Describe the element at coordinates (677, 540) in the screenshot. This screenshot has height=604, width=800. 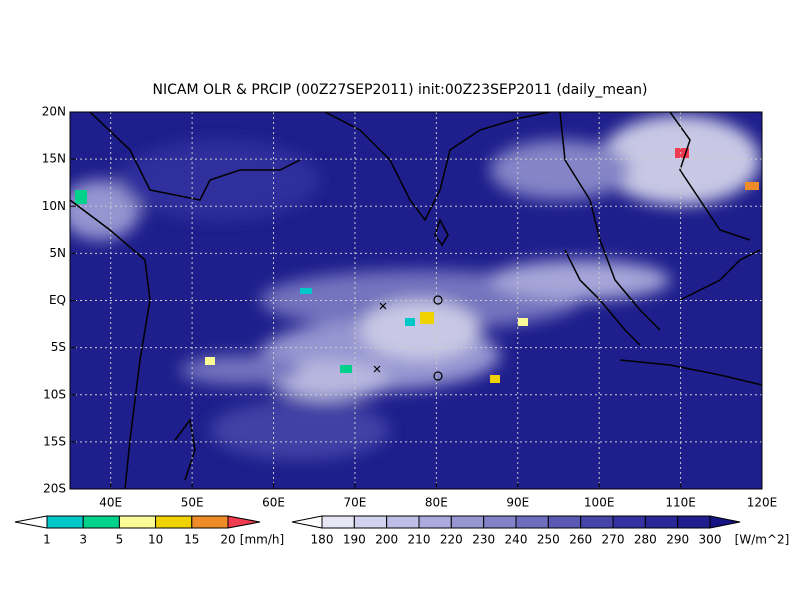
I see `legend-label: 290` at that location.